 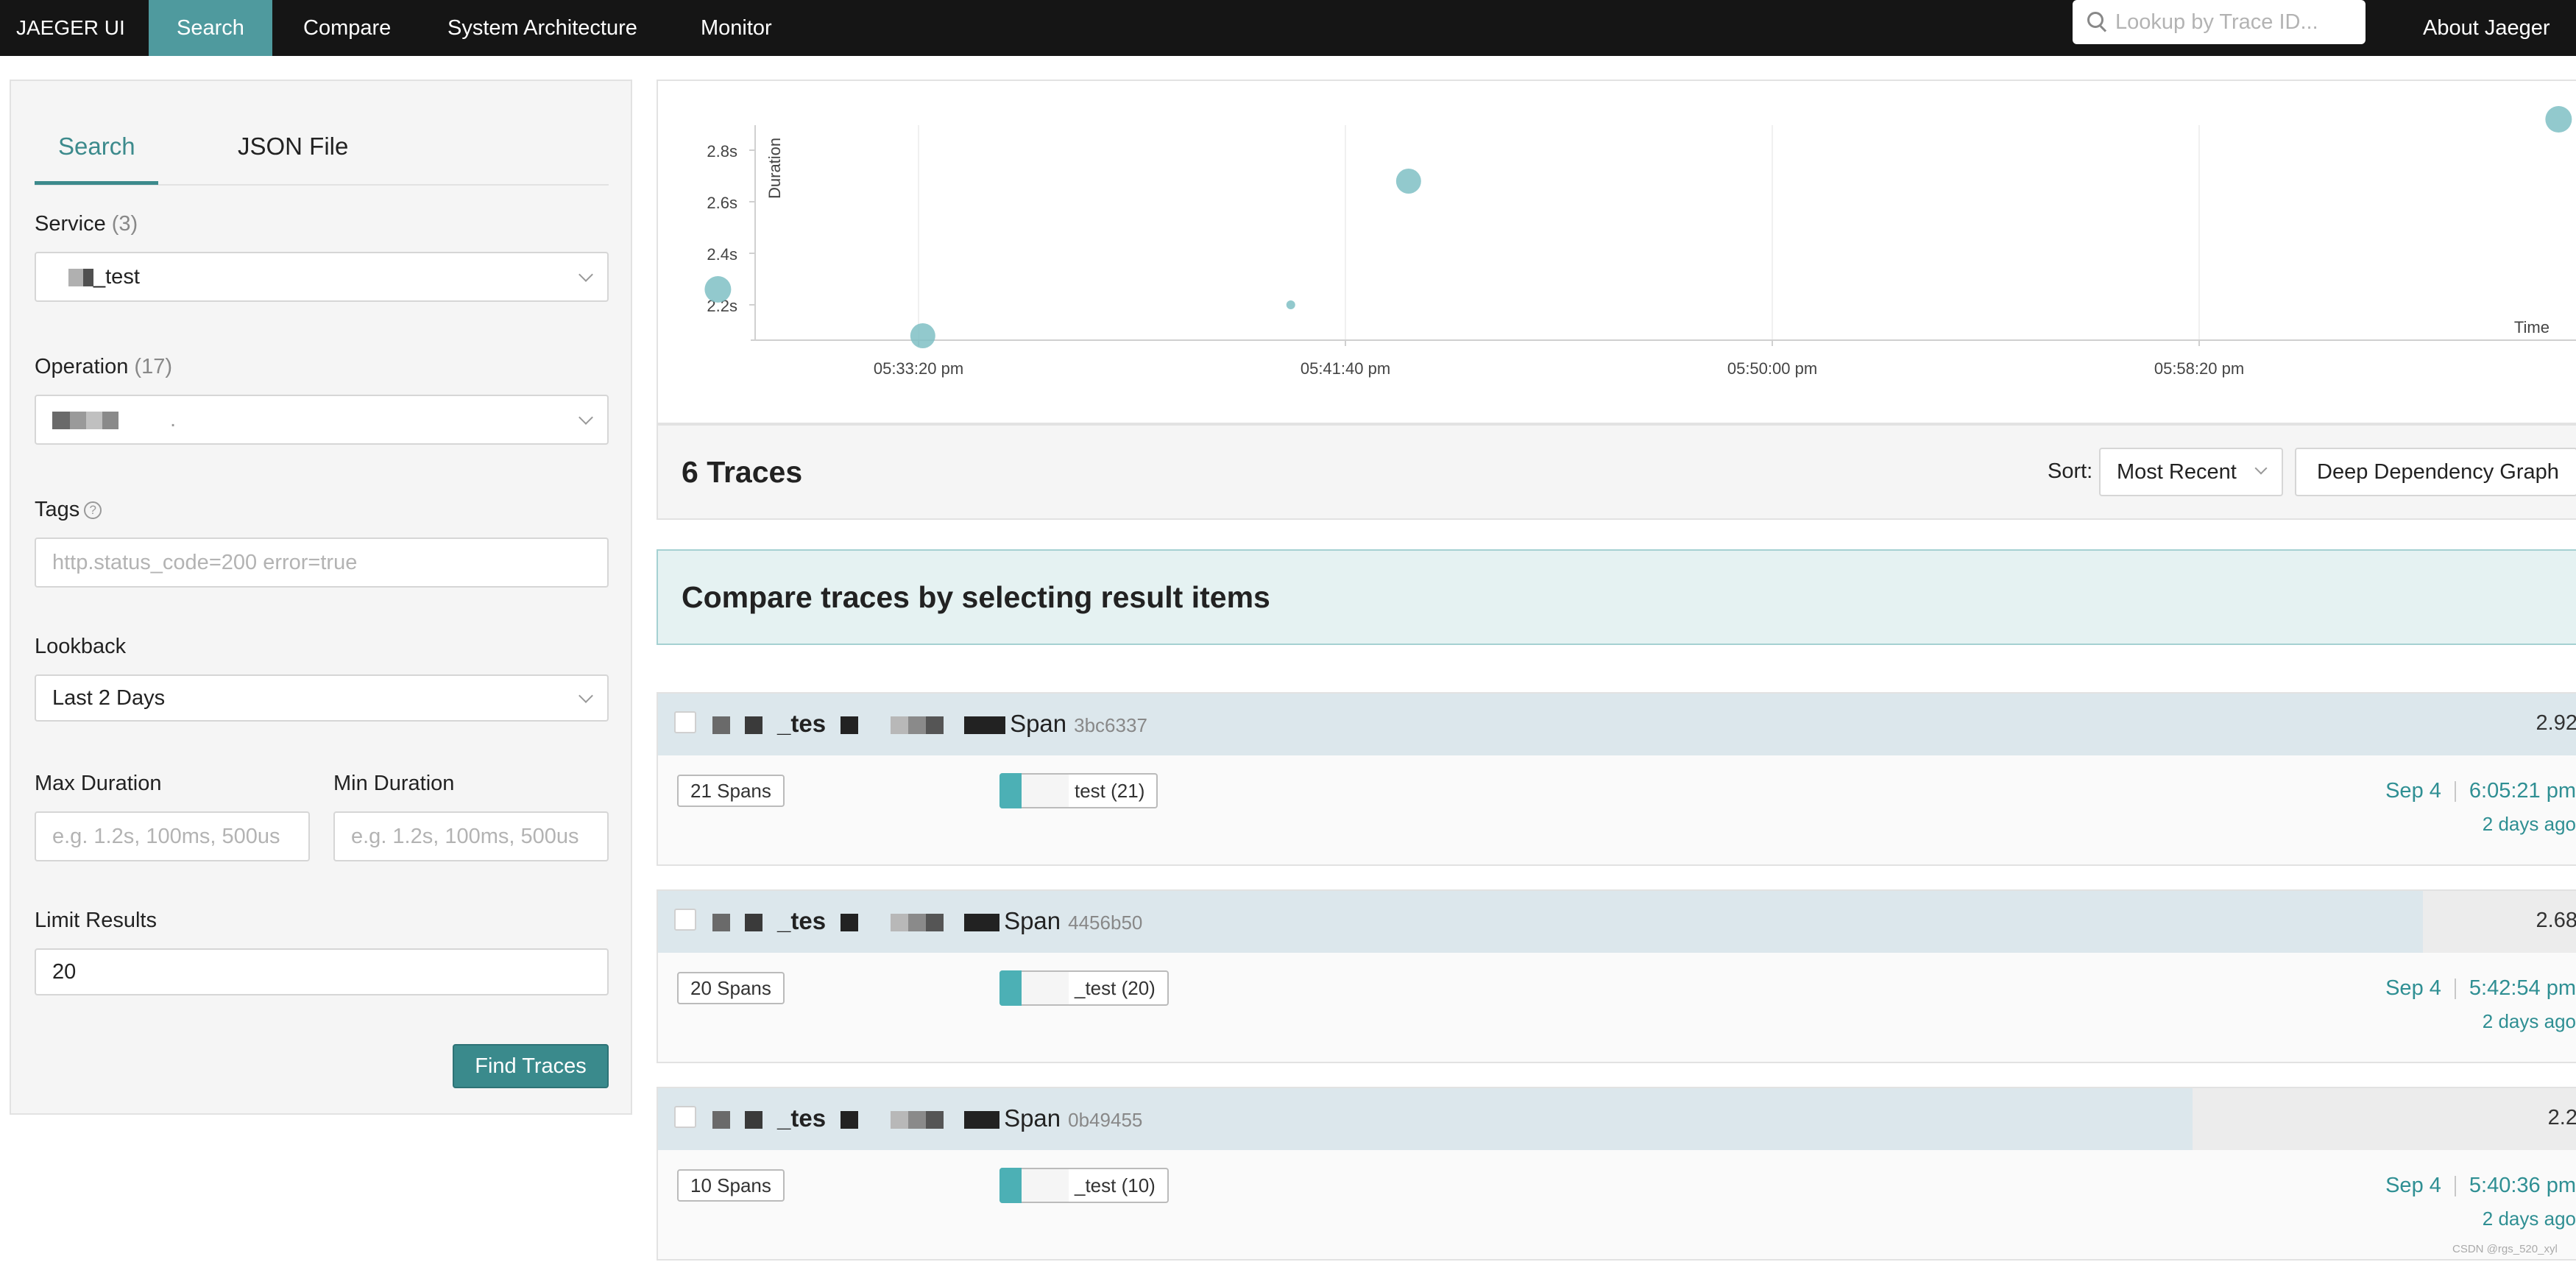 What do you see at coordinates (293, 146) in the screenshot?
I see `tab-json-file: JSON File` at bounding box center [293, 146].